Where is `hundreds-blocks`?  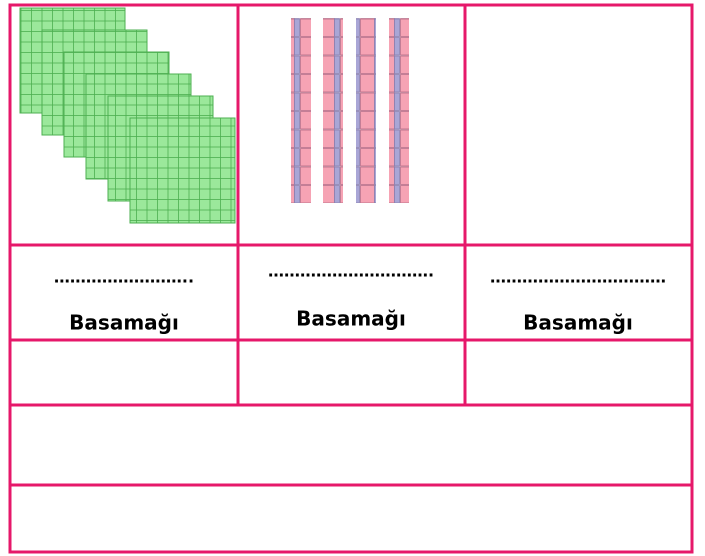
hundreds-blocks is located at coordinates (127, 115).